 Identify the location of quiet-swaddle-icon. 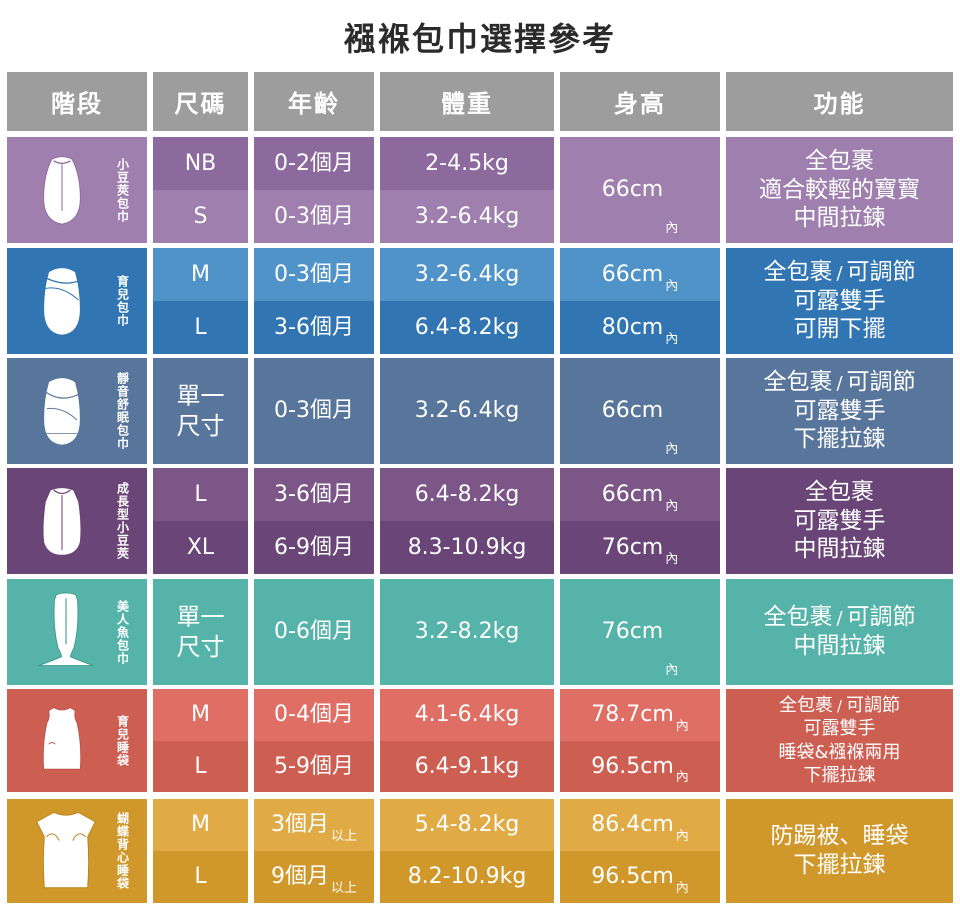
(62, 411).